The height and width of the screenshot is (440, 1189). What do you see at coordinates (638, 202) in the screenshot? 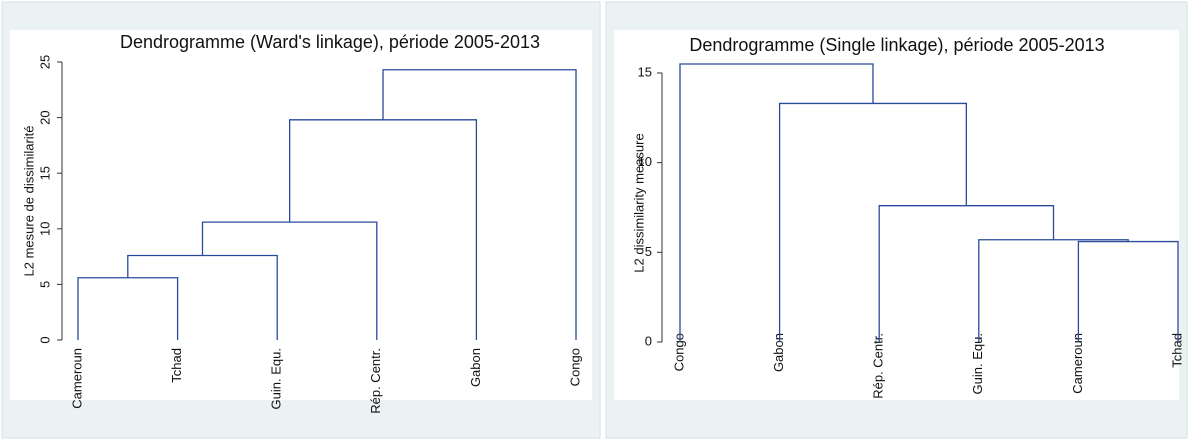
I see `y-axis-label: L2 dissimilarity measure` at bounding box center [638, 202].